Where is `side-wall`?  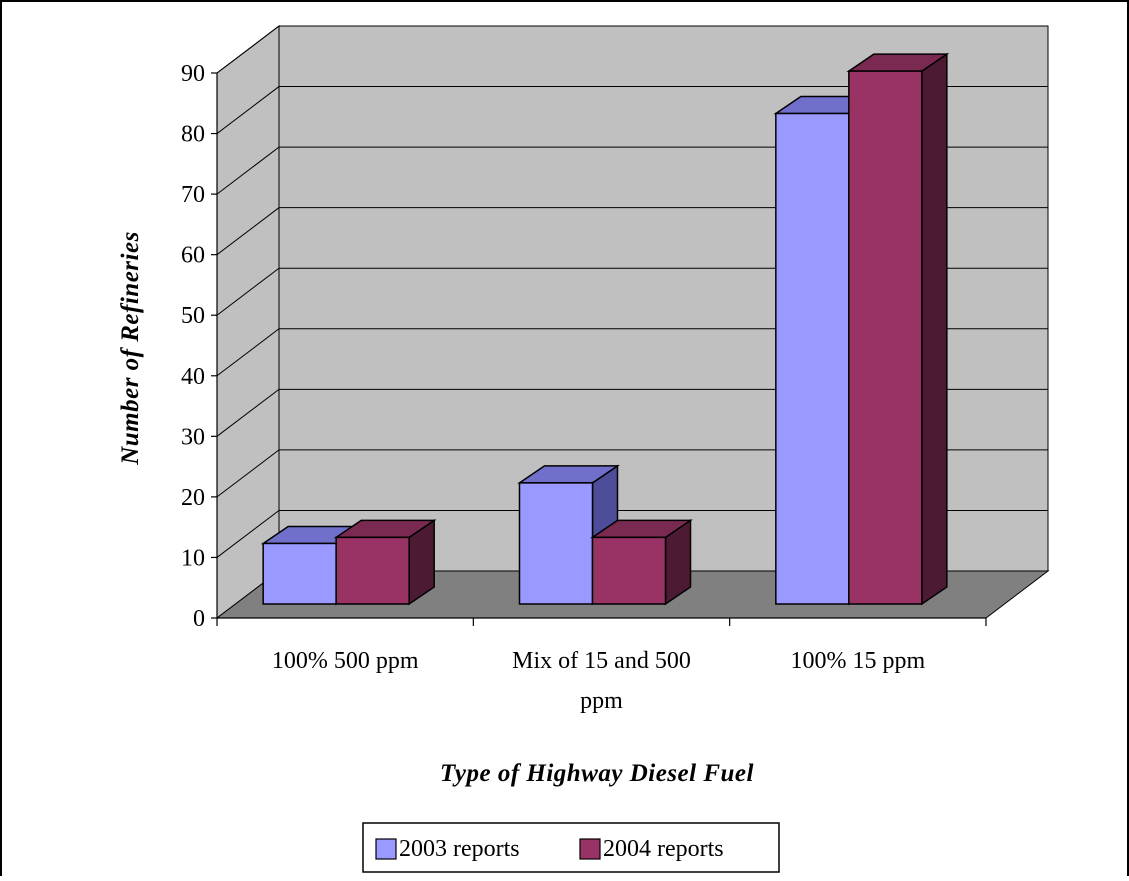
side-wall is located at coordinates (248, 322).